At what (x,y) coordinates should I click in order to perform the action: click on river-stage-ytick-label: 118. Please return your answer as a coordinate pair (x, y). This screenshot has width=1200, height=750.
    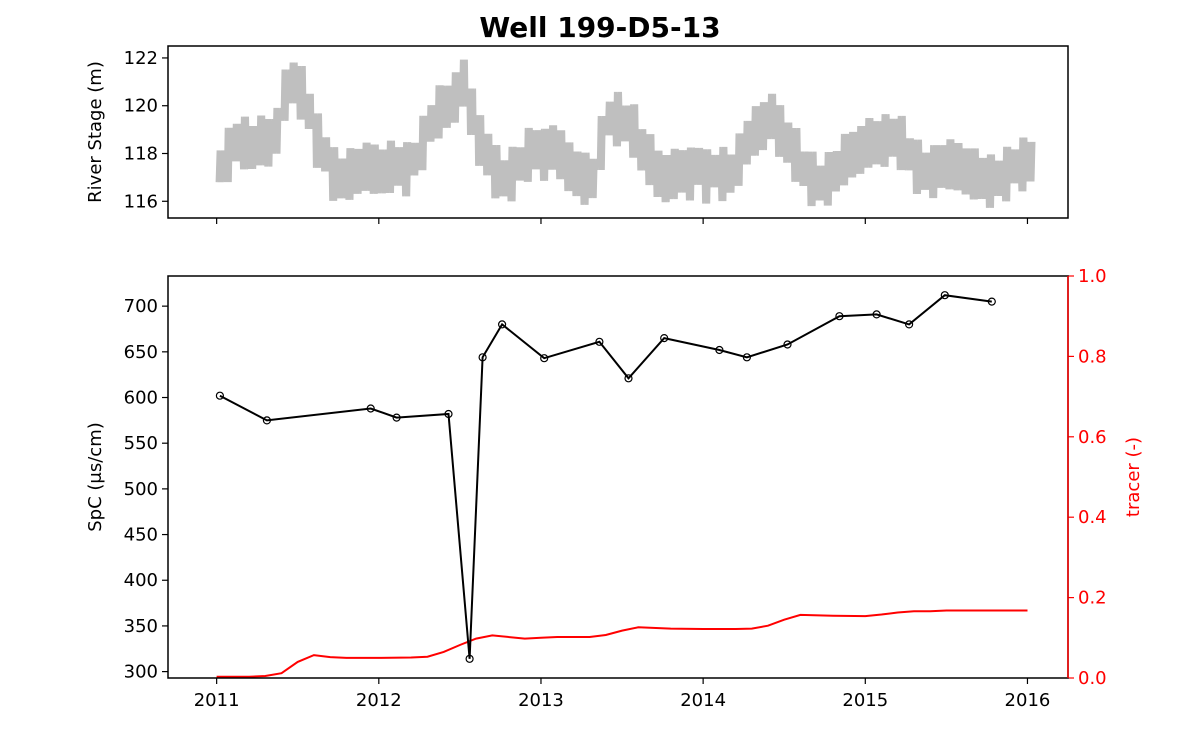
    Looking at the image, I should click on (141, 154).